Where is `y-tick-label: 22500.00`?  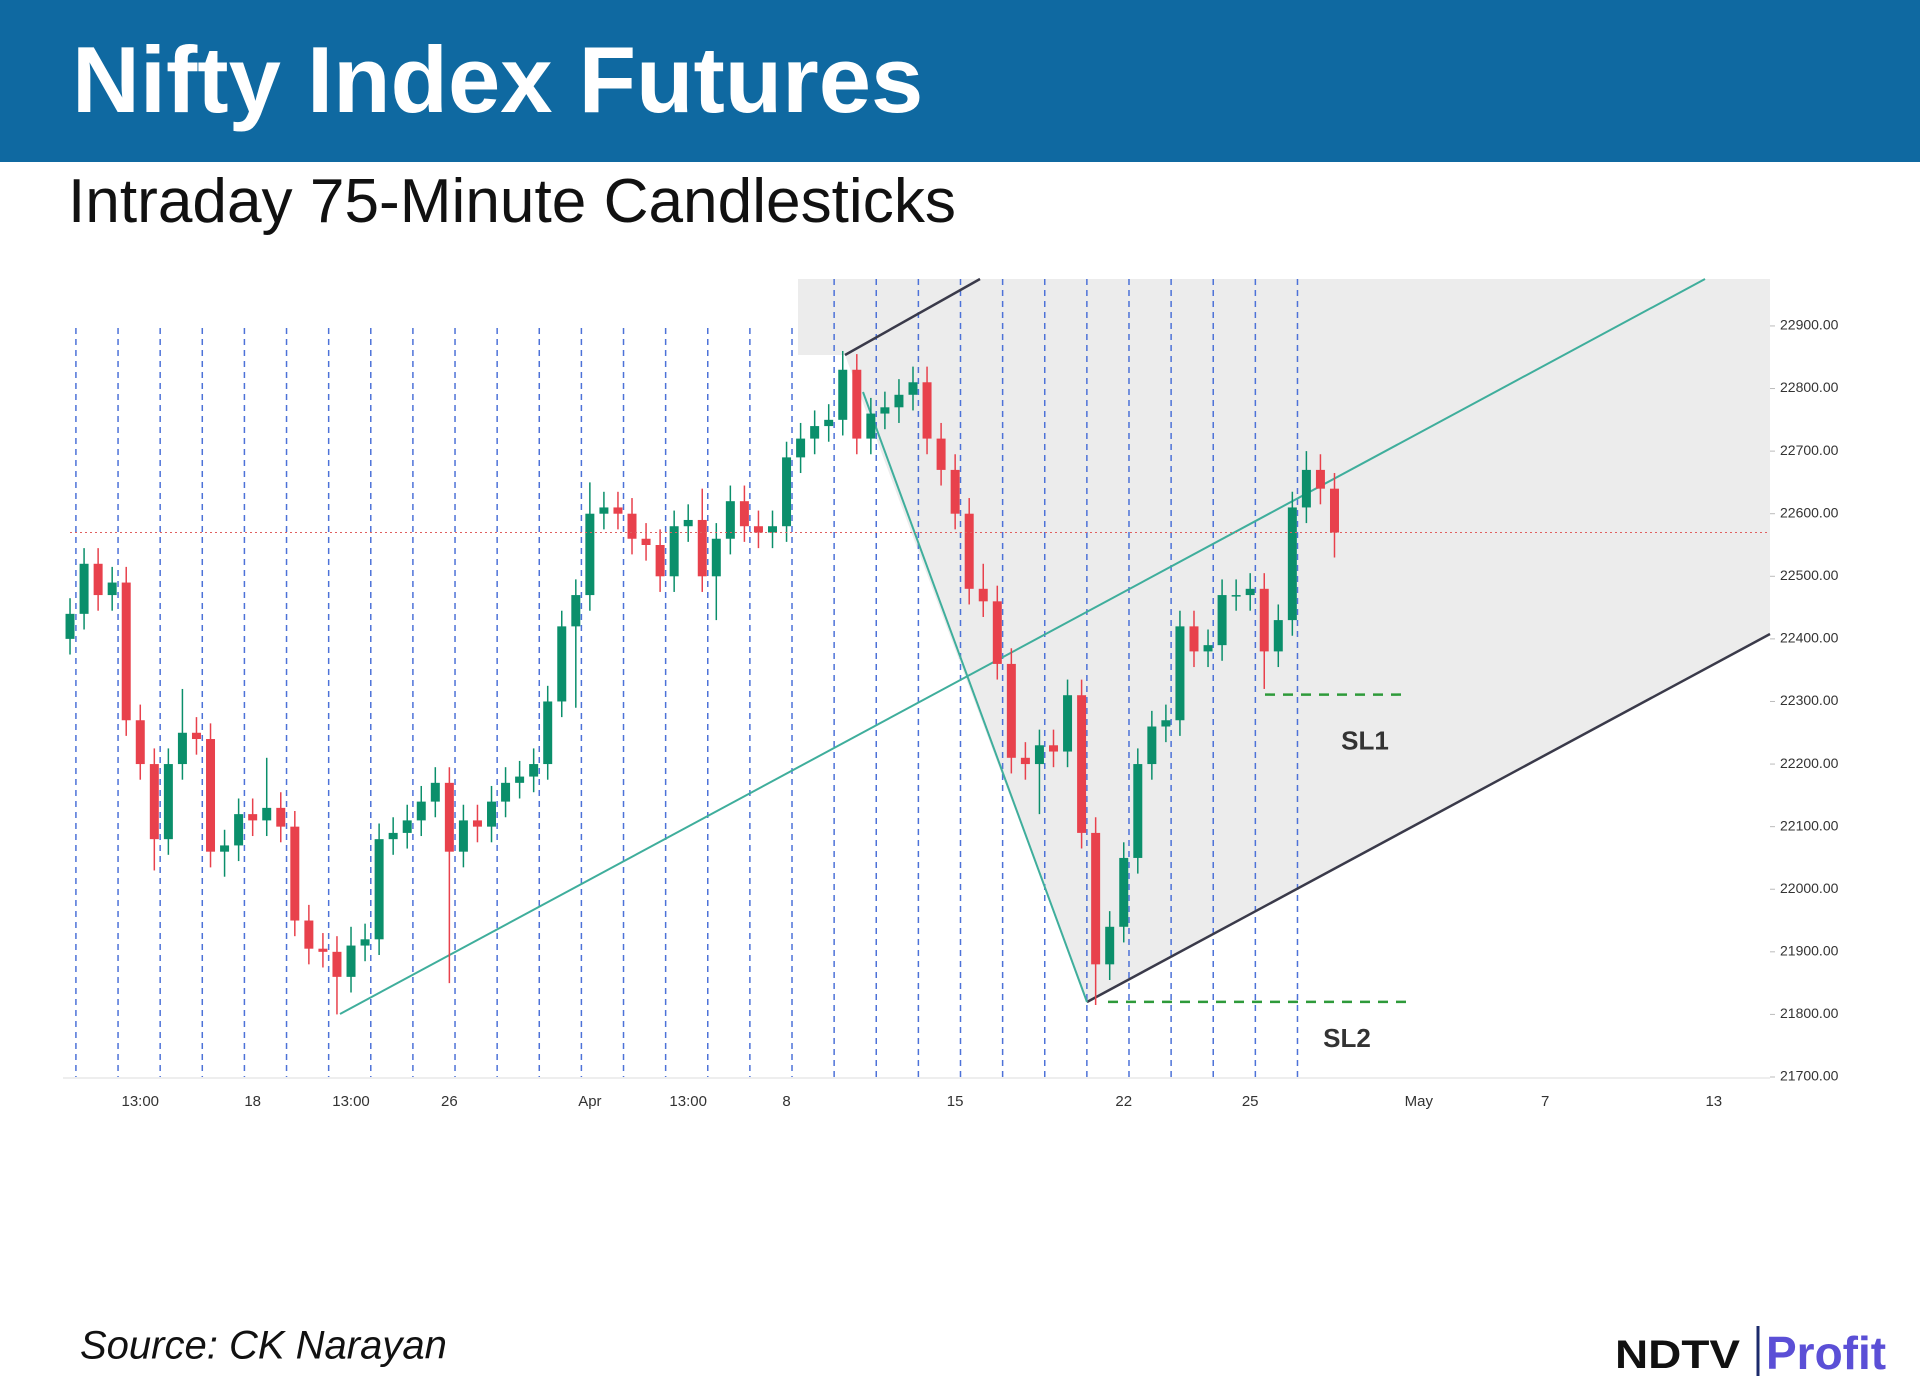
y-tick-label: 22500.00 is located at coordinates (1809, 575).